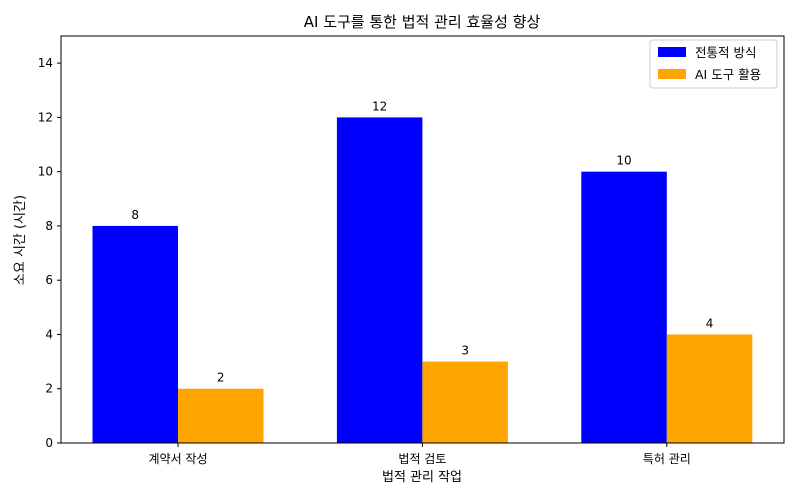  Describe the element at coordinates (725, 52) in the screenshot. I see `legend-label: 전통적 방식` at that location.